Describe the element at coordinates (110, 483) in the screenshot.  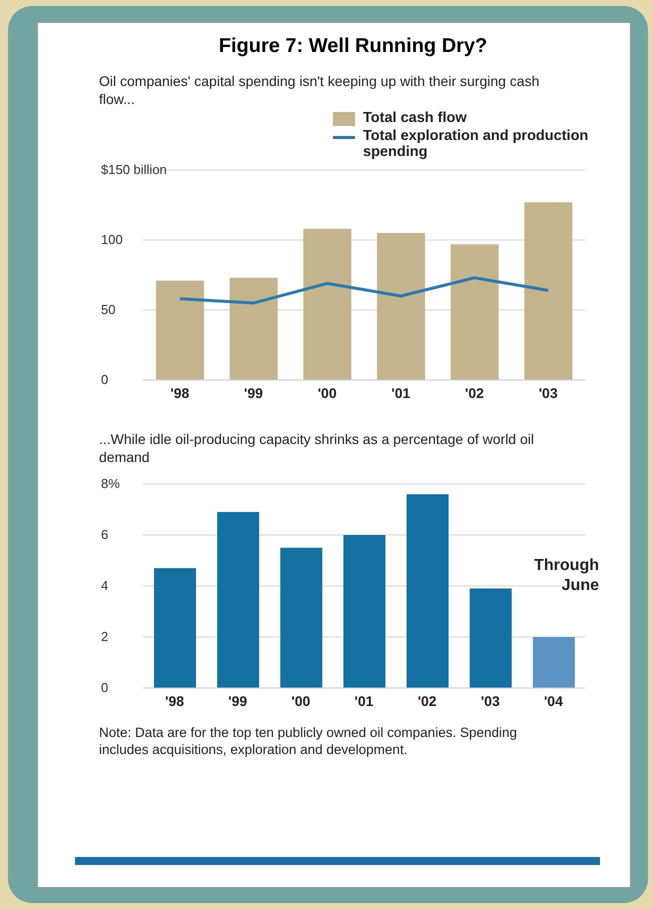
I see `y-tick-label: 8%` at that location.